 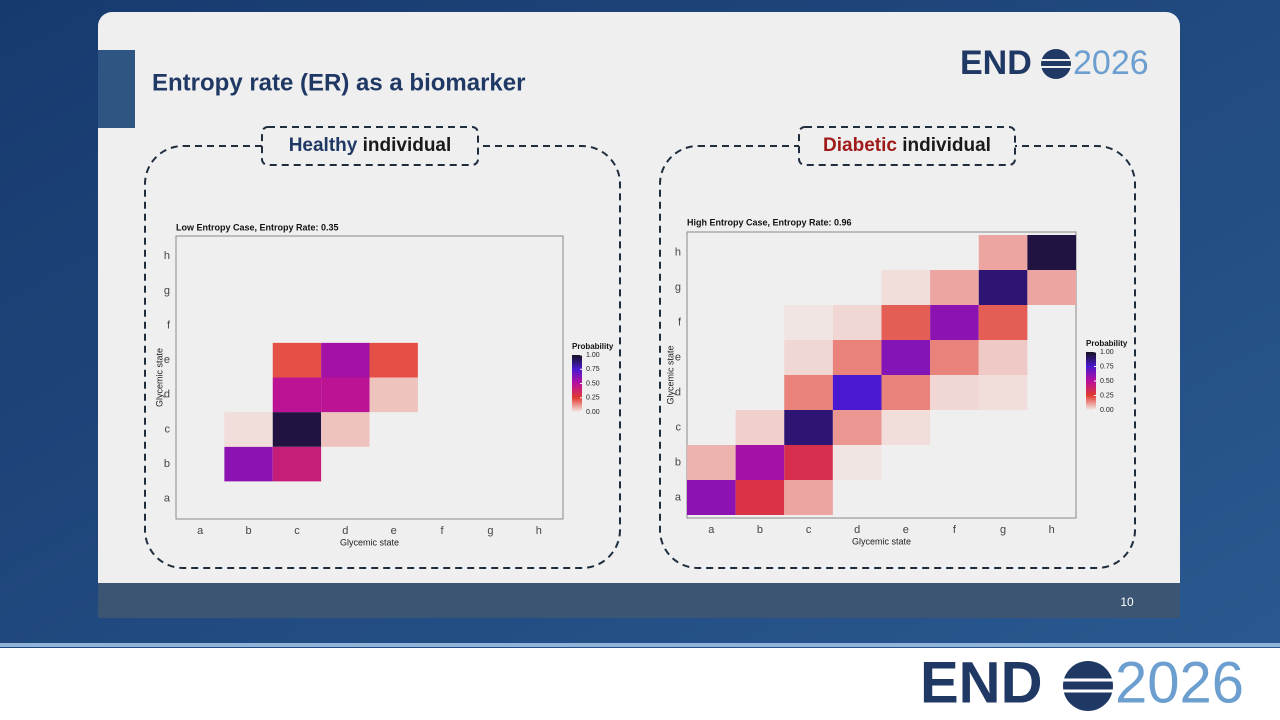 I want to click on legend-title: Probability, so click(x=593, y=346).